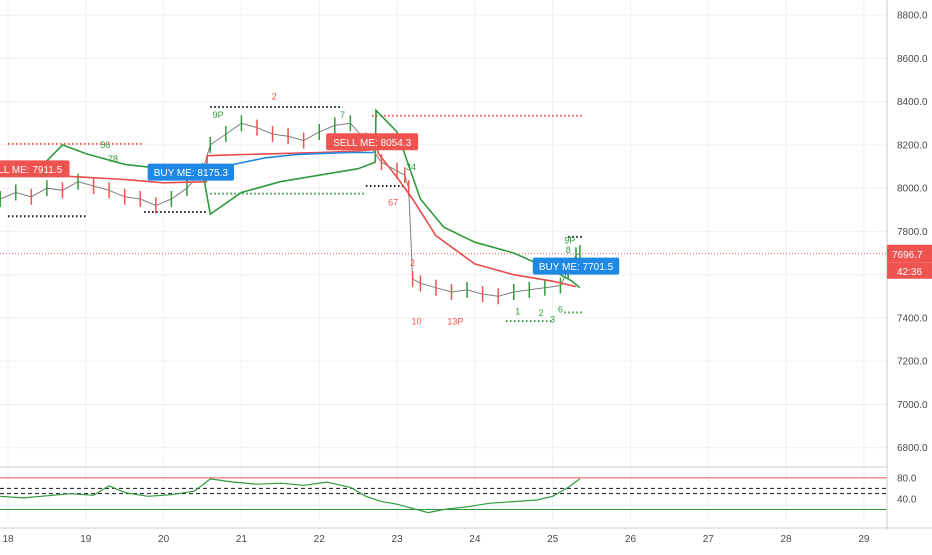  Describe the element at coordinates (411, 167) in the screenshot. I see `td-count-label: 34` at that location.